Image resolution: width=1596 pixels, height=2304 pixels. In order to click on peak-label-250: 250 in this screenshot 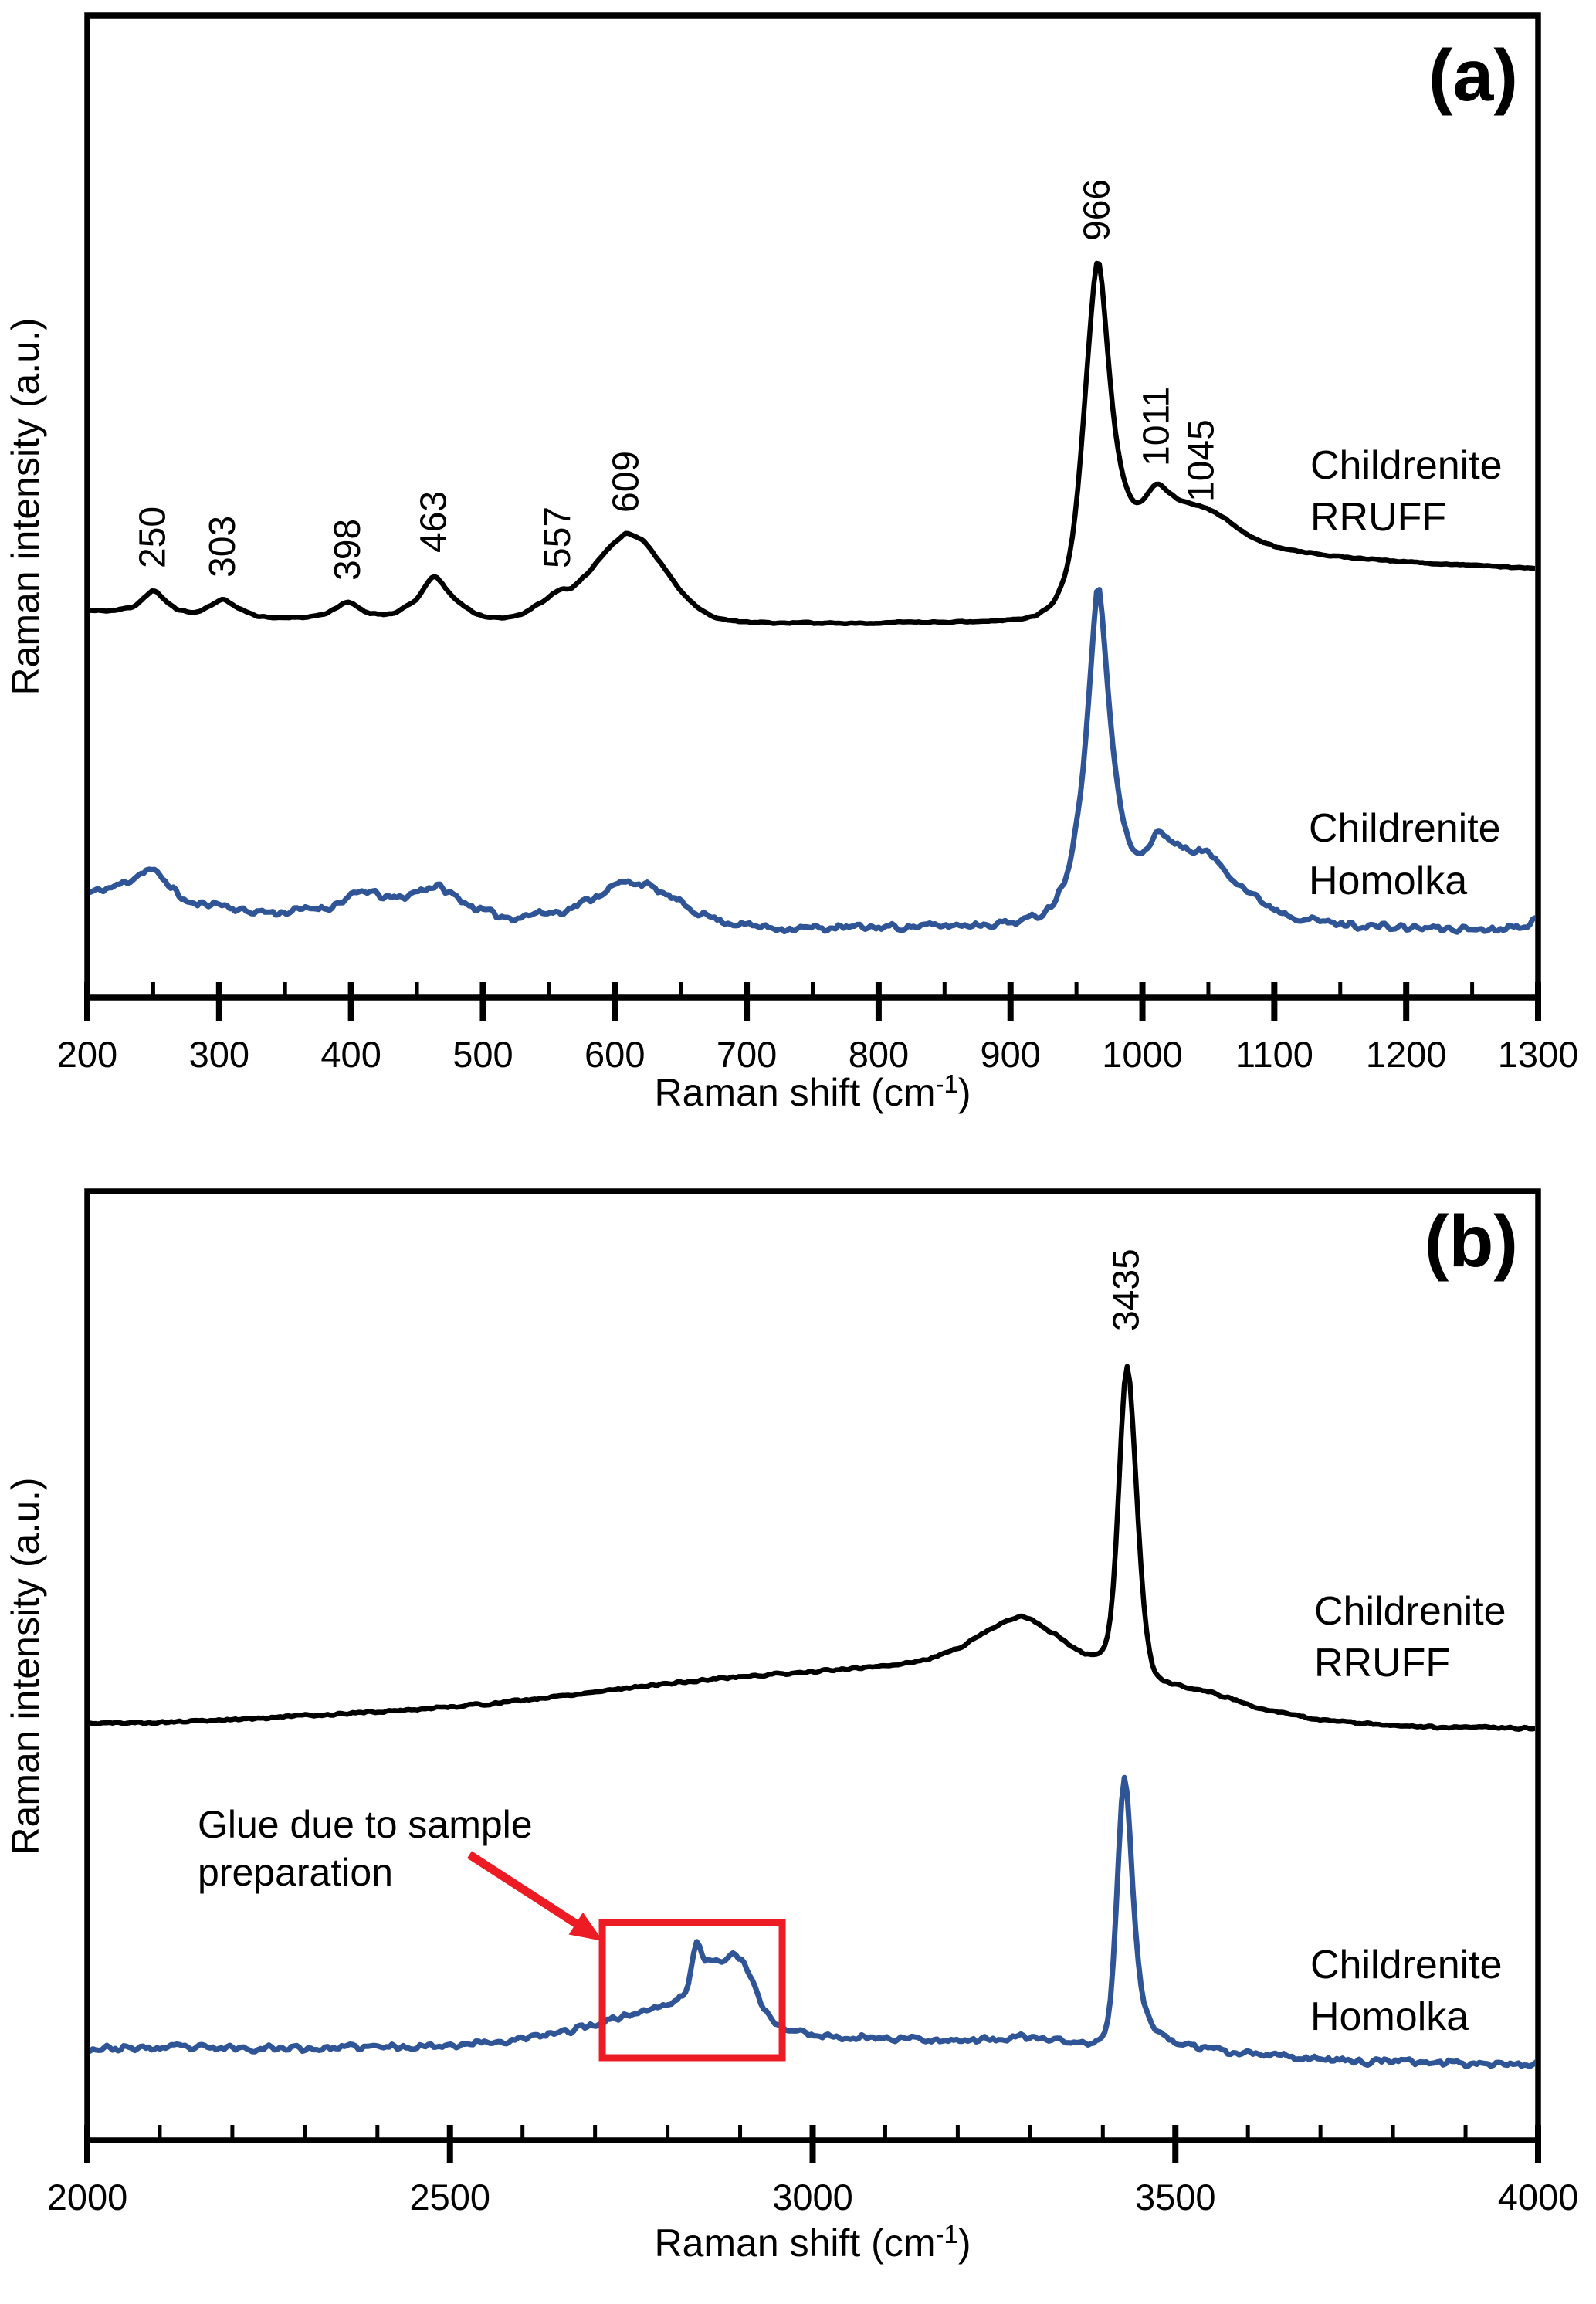, I will do `click(152, 537)`.